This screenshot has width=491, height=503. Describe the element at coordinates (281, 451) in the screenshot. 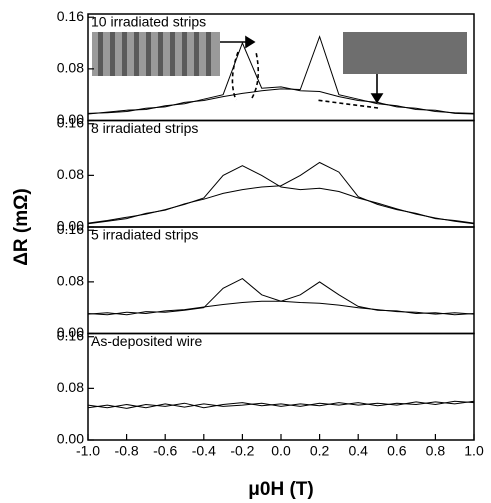

I see `x-tick-label: 0.0` at that location.